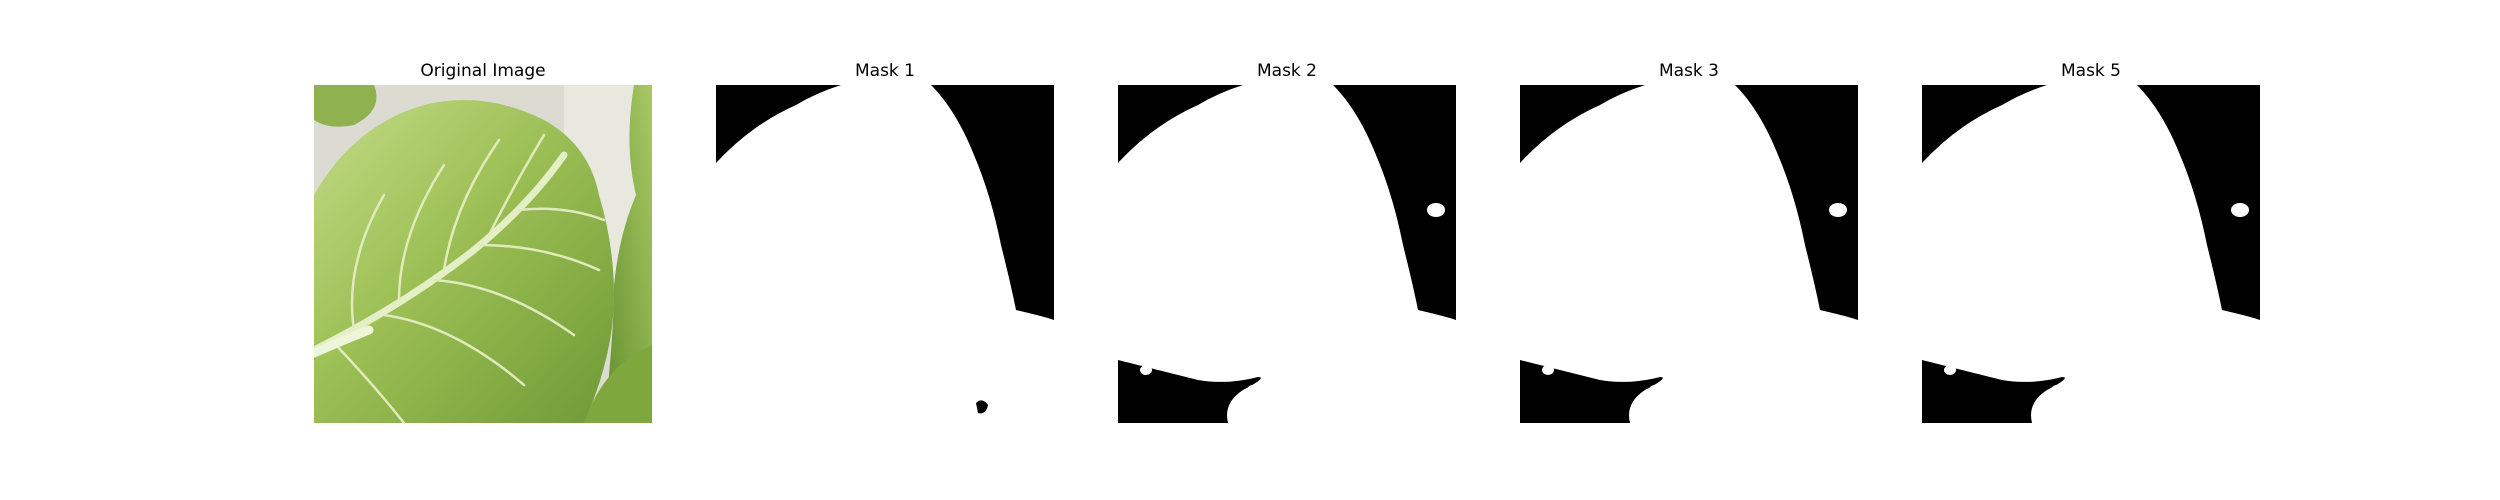  Describe the element at coordinates (469, 278) in the screenshot. I see `leaf-veins` at that location.